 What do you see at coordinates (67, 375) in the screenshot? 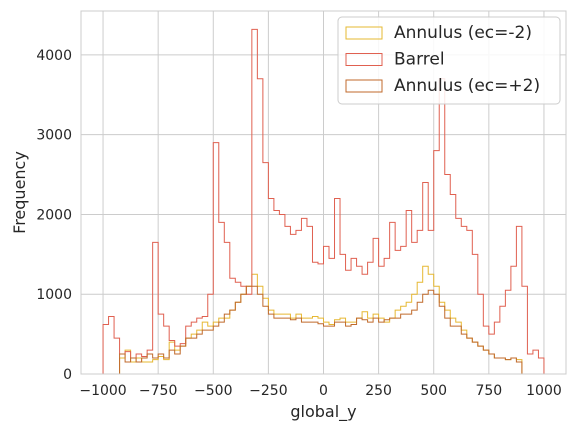
I see `y-tick-label: 0` at bounding box center [67, 375].